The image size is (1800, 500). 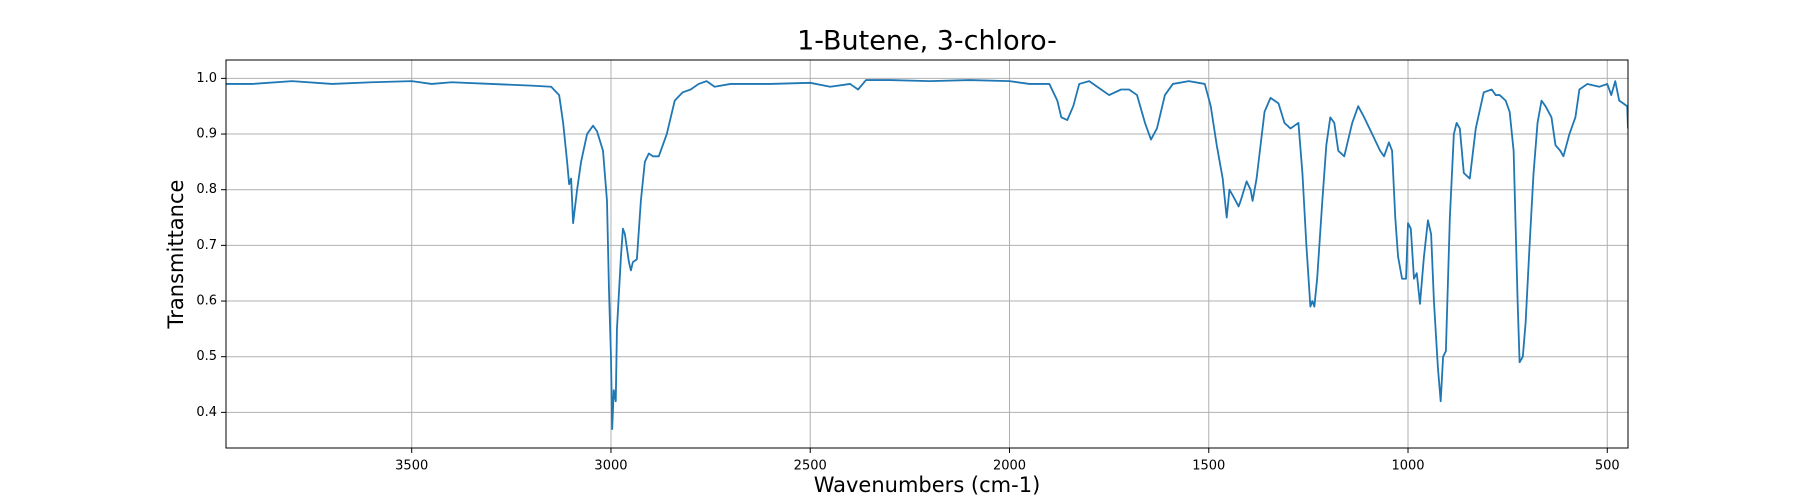 What do you see at coordinates (1607, 466) in the screenshot?
I see `x-tick-label: 500` at bounding box center [1607, 466].